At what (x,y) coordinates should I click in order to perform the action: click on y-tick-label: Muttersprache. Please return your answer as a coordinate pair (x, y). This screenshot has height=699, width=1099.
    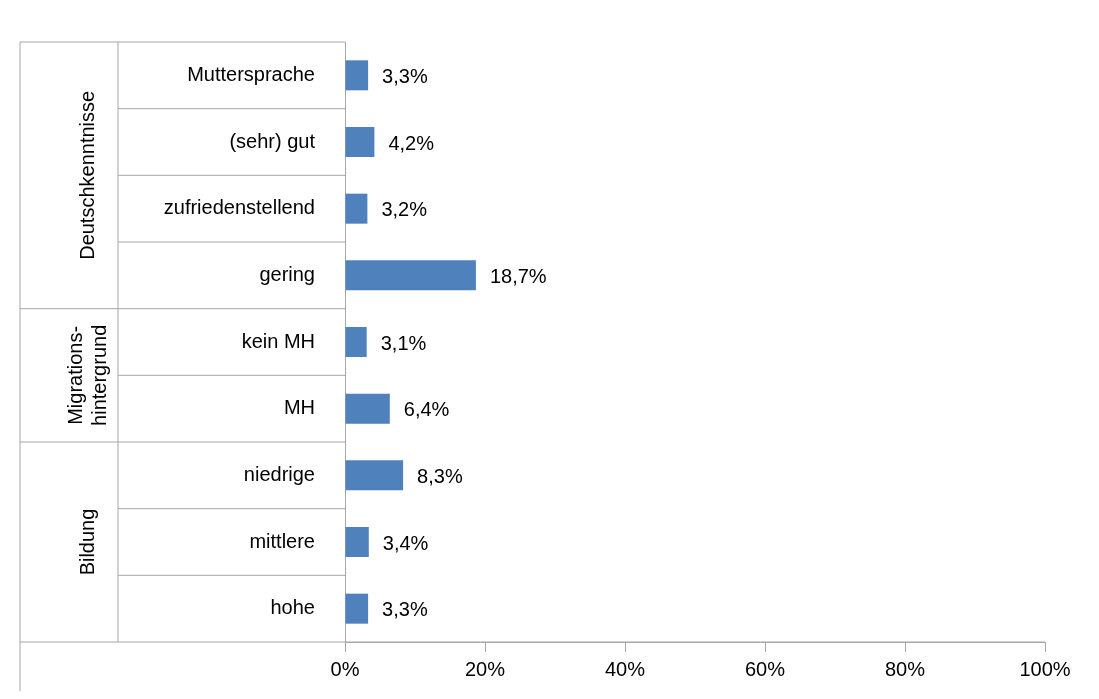
    Looking at the image, I should click on (251, 73).